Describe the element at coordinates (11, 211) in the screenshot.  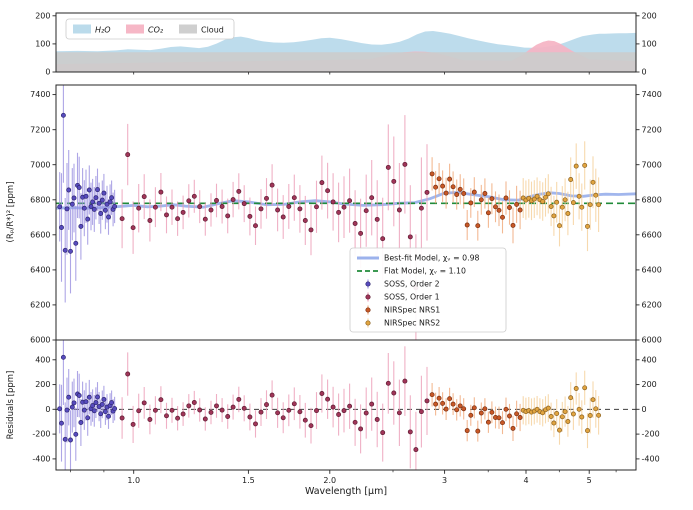
I see `spectrum-ylabel: (Rₚ/R*)² [ppm]` at that location.